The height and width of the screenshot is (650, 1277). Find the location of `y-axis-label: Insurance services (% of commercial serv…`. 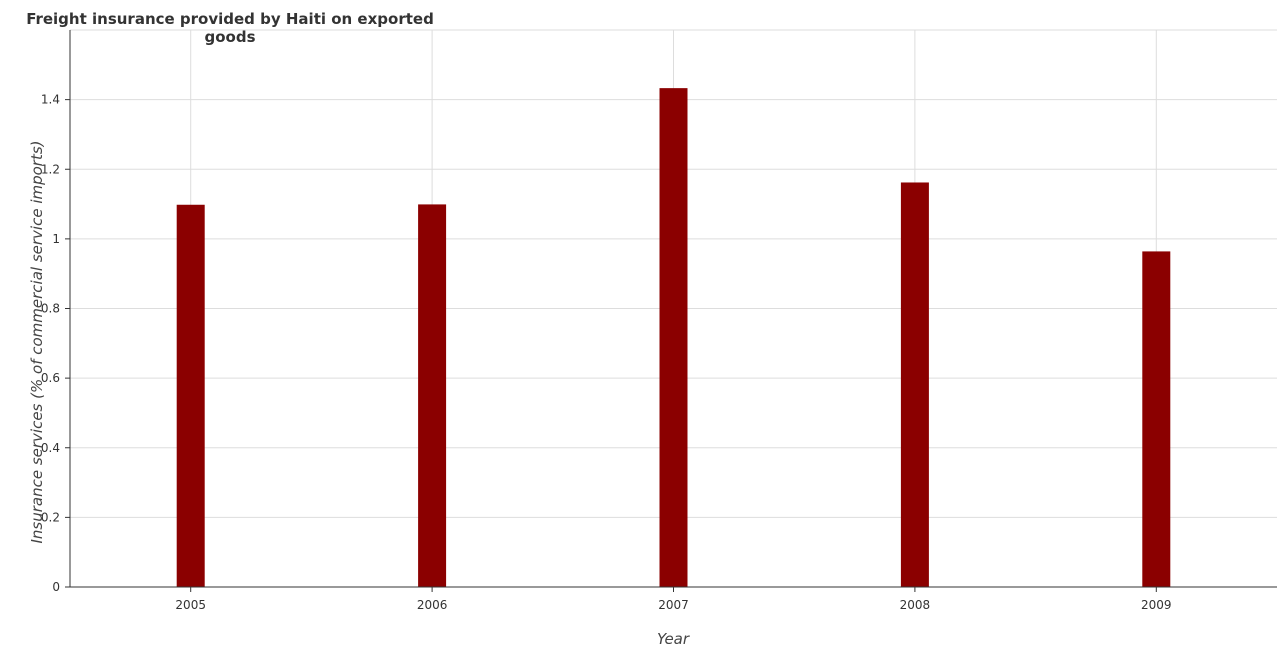

y-axis-label: Insurance services (% of commercial serv… is located at coordinates (37, 341).